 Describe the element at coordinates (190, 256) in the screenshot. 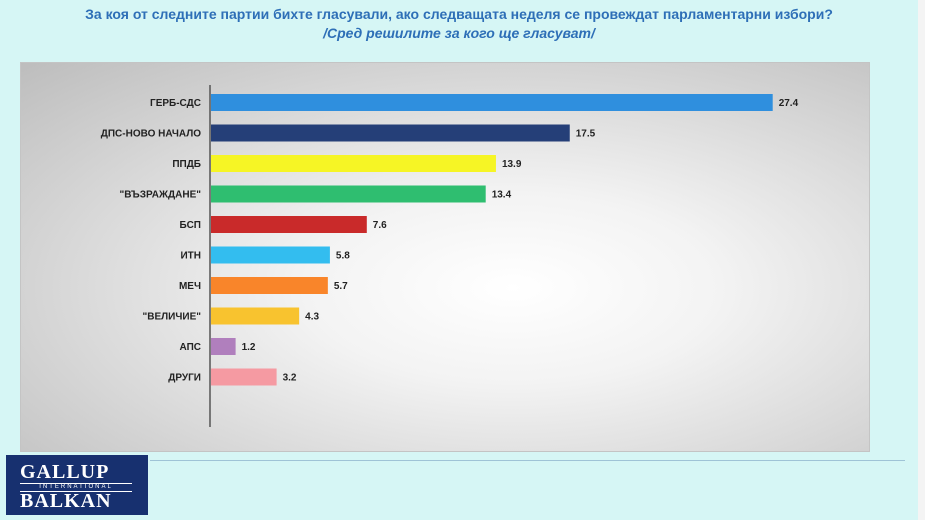

I see `category-label: ИТН` at that location.